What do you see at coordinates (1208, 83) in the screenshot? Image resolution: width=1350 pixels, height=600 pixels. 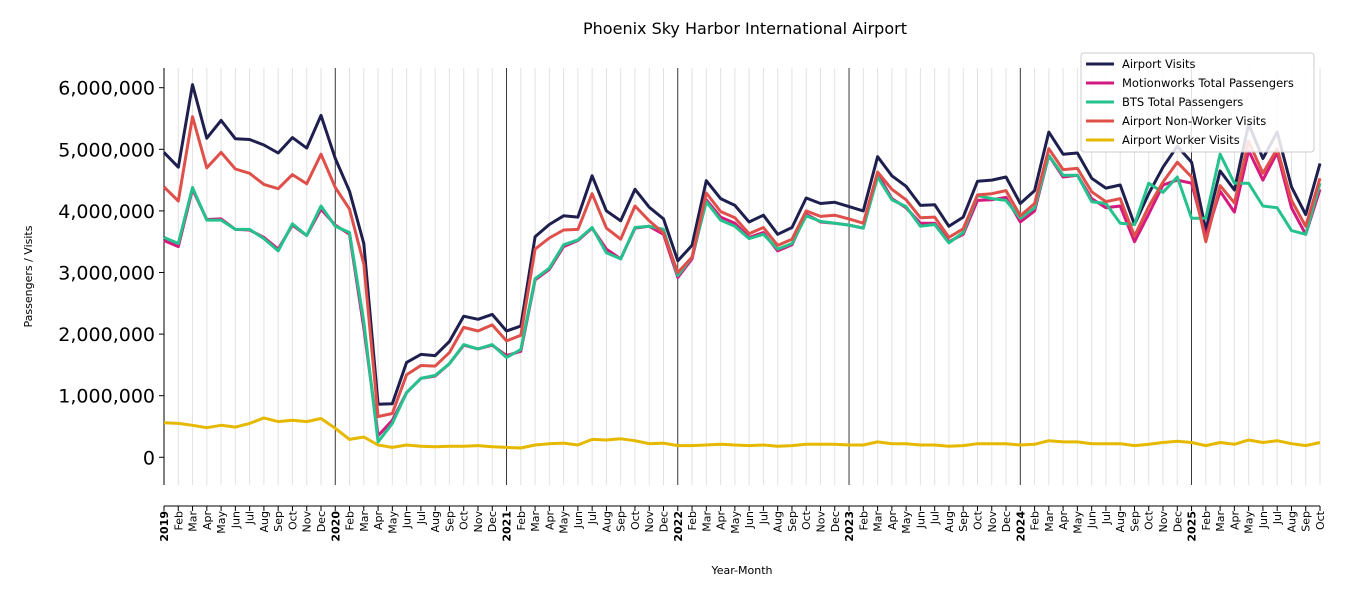 I see `legend-label: Motionworks Total Passengers` at bounding box center [1208, 83].